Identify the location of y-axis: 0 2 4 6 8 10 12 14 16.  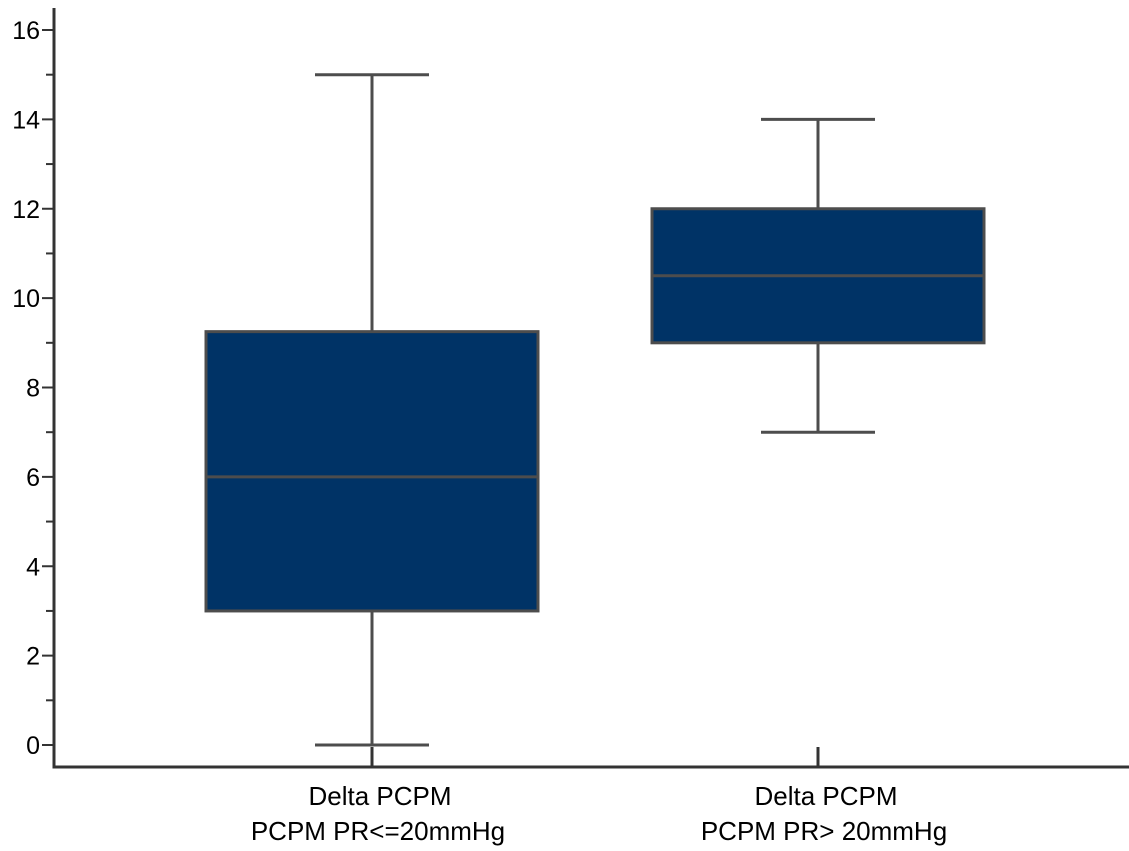
(34, 388).